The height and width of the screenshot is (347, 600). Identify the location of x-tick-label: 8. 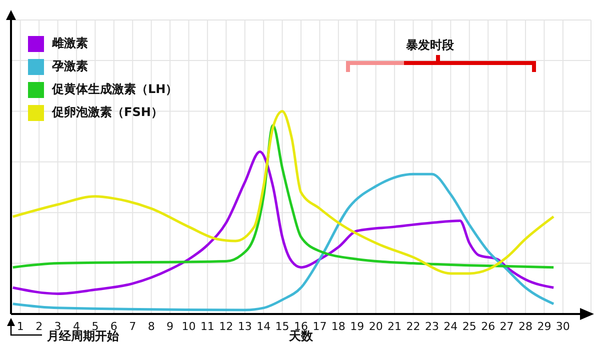
(151, 326).